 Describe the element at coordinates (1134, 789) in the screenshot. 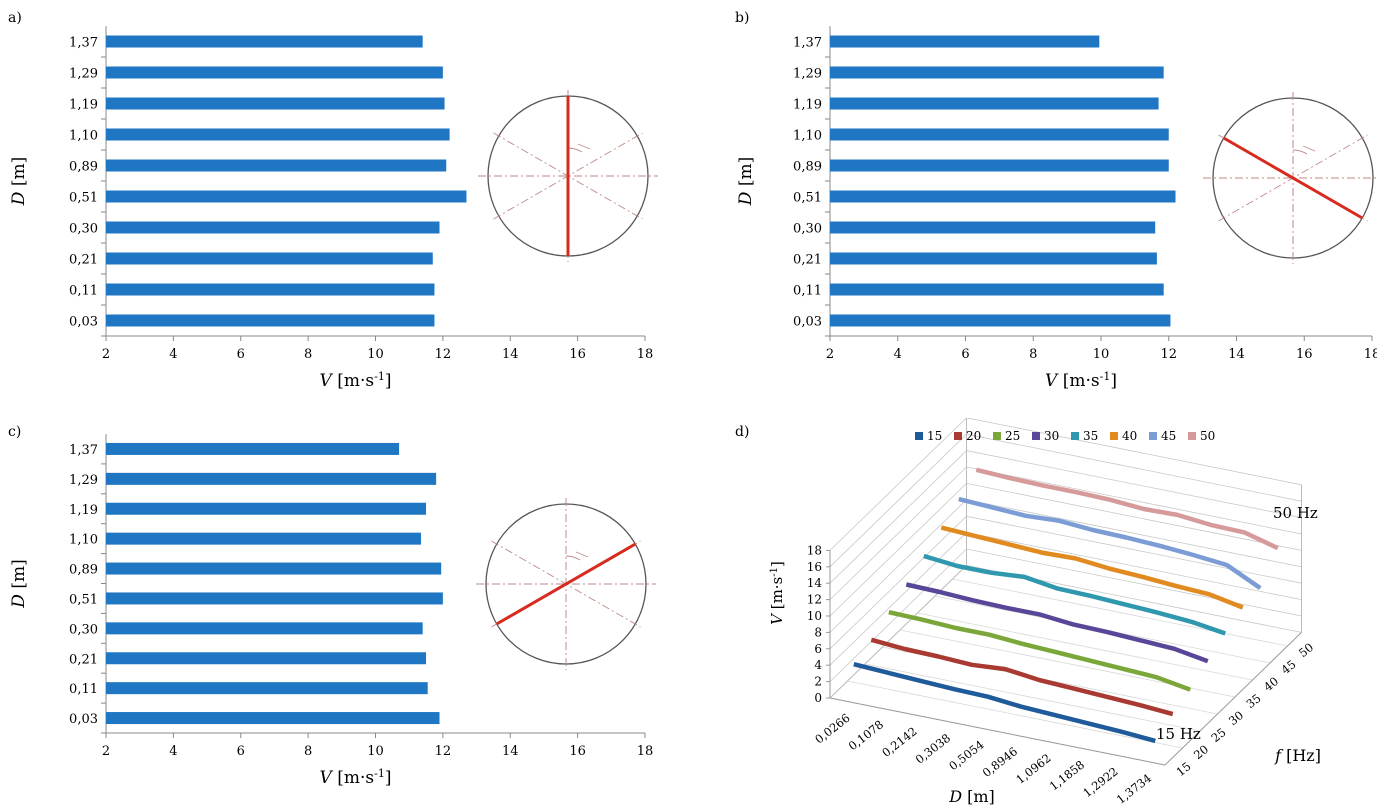

I see `x-tick-label: 1,3734` at that location.